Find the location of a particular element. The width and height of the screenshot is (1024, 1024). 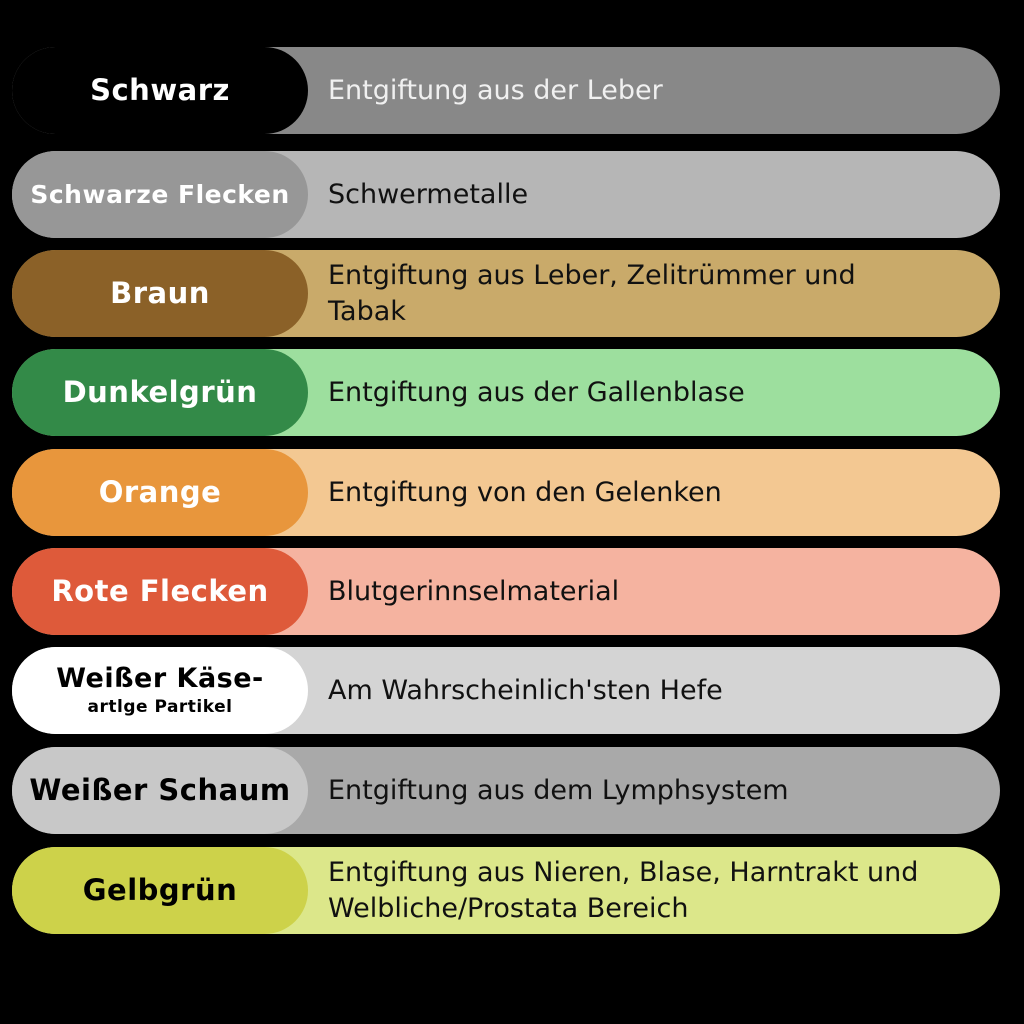

color-label: Rote Flecken is located at coordinates (160, 590).